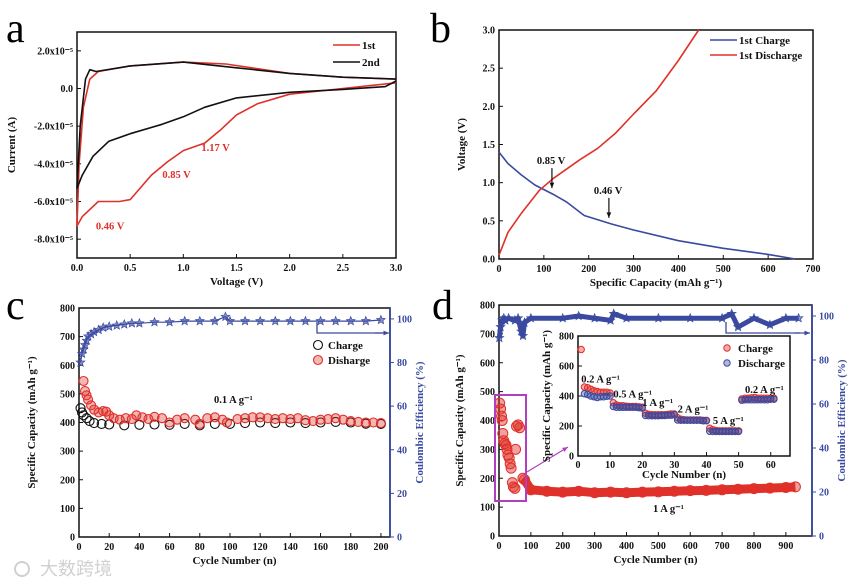 This screenshot has width=863, height=581. Describe the element at coordinates (440, 29) in the screenshot. I see `panel-label-b: b` at that location.